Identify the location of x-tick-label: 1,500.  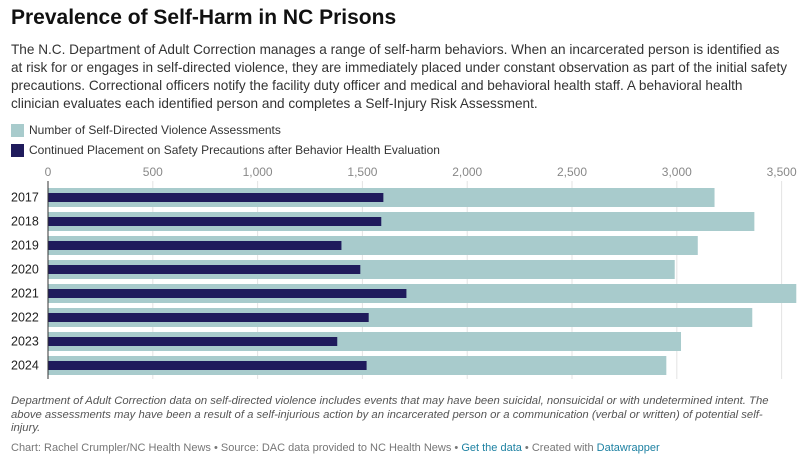
(362, 172).